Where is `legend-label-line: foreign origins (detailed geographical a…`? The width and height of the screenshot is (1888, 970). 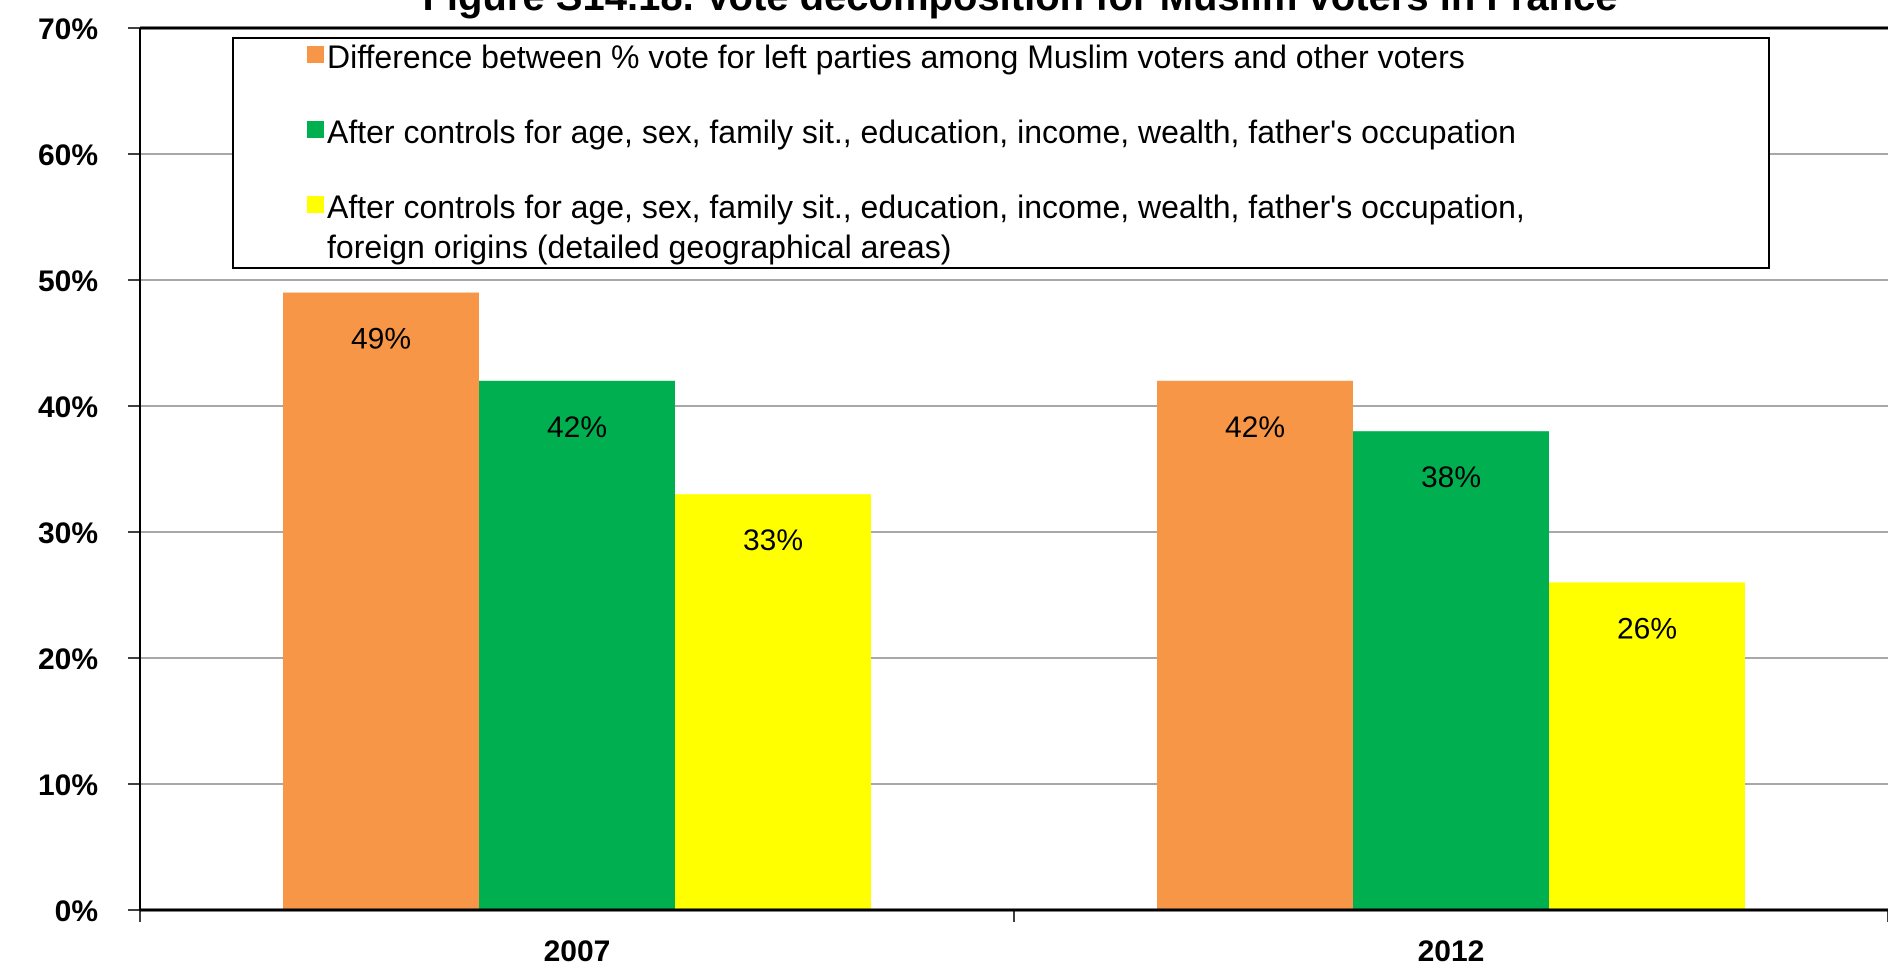
legend-label-line: foreign origins (detailed geographical a… is located at coordinates (639, 247).